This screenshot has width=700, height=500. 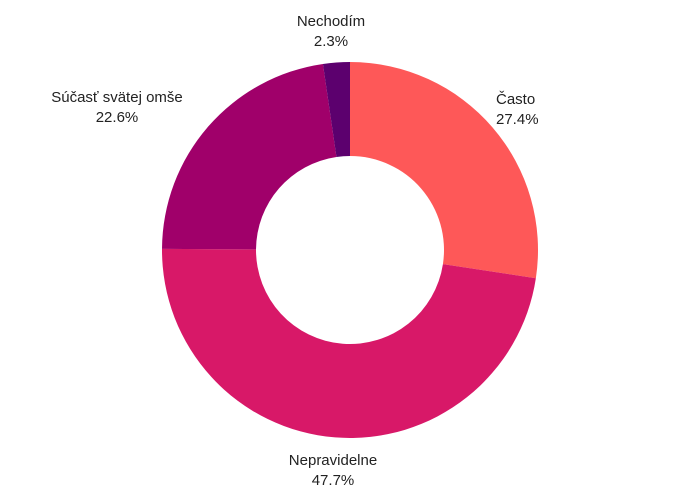 What do you see at coordinates (331, 21) in the screenshot?
I see `slice-label-nechodim: Nechodím` at bounding box center [331, 21].